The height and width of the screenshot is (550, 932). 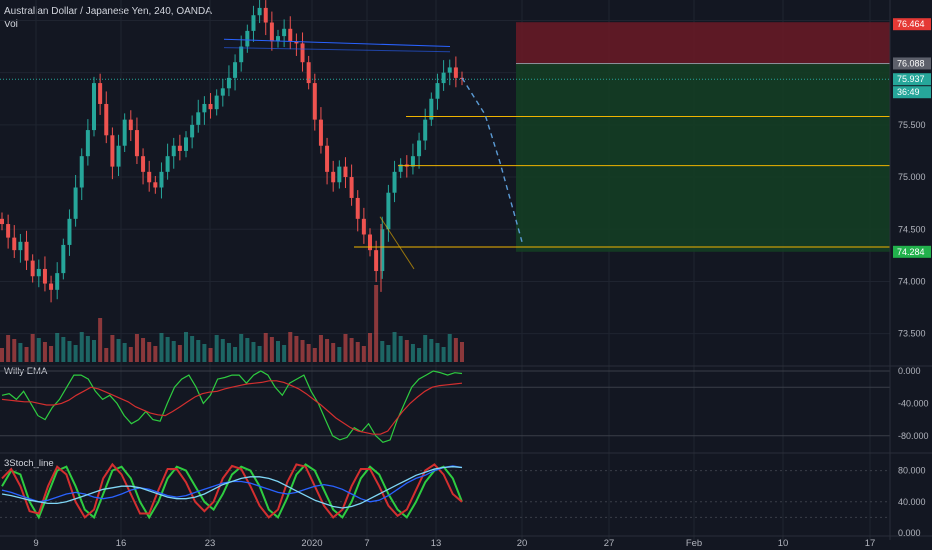 I want to click on stop-loss-zone, so click(x=703, y=44).